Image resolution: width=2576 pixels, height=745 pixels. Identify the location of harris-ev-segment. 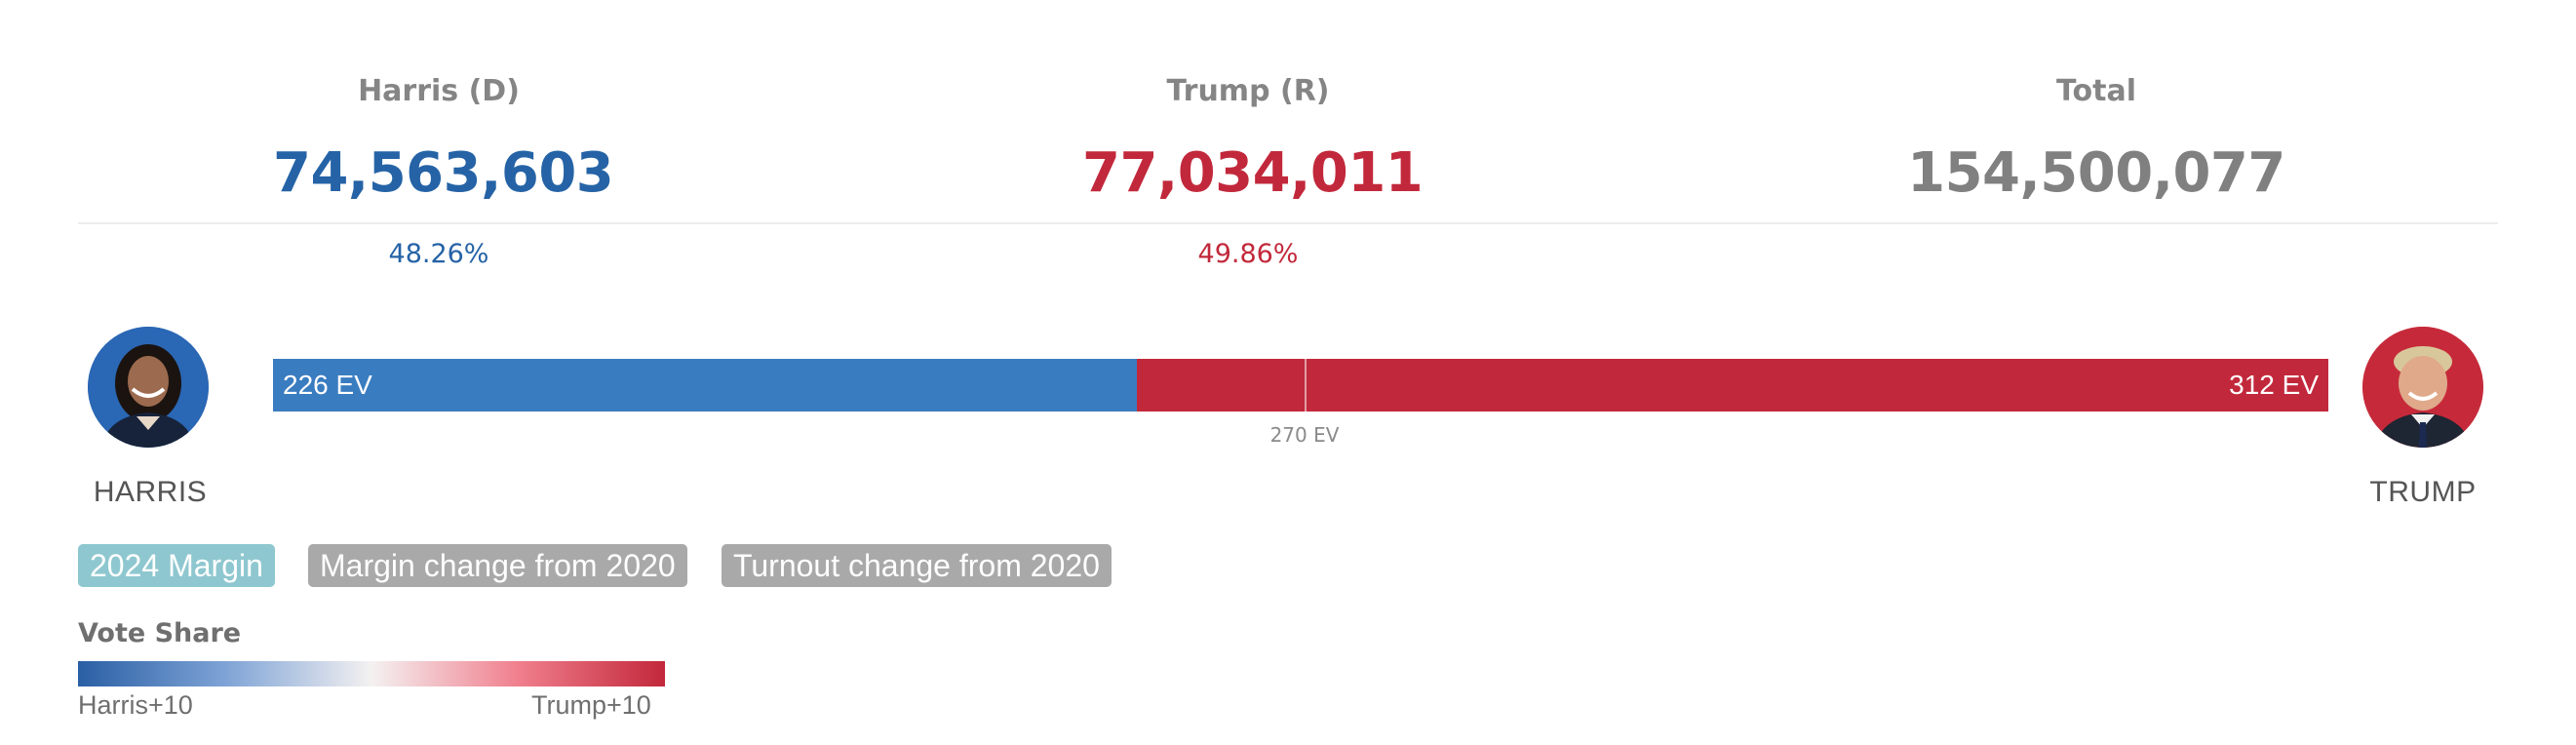
(705, 385).